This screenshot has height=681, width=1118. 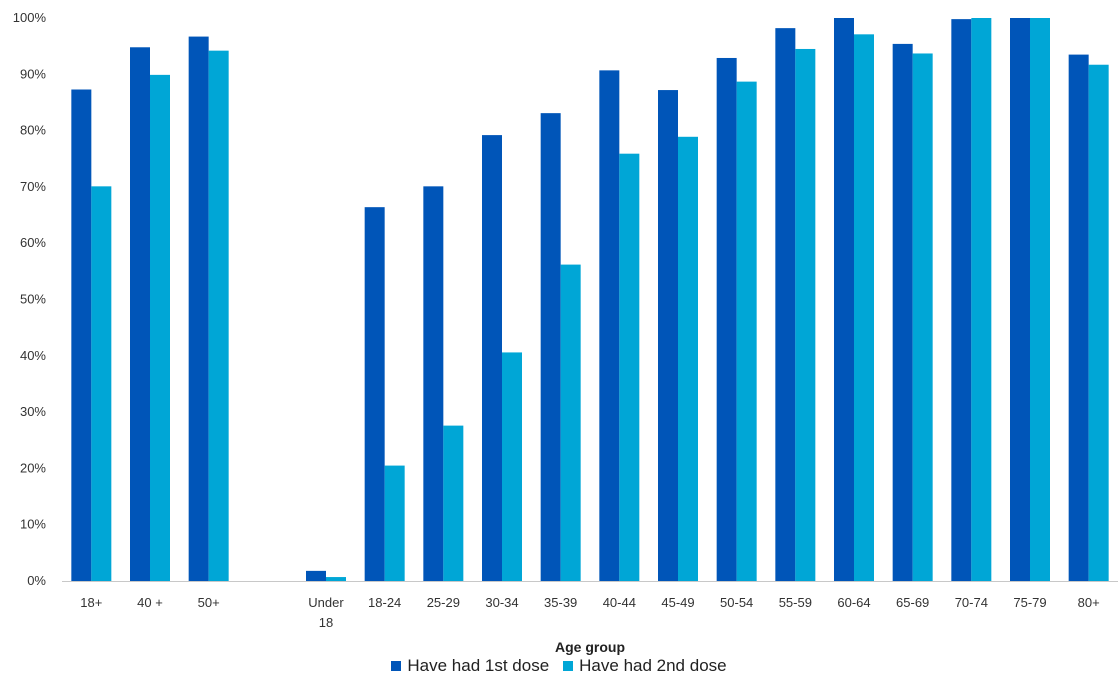 What do you see at coordinates (736, 602) in the screenshot?
I see `x-tick-label: 50-54` at bounding box center [736, 602].